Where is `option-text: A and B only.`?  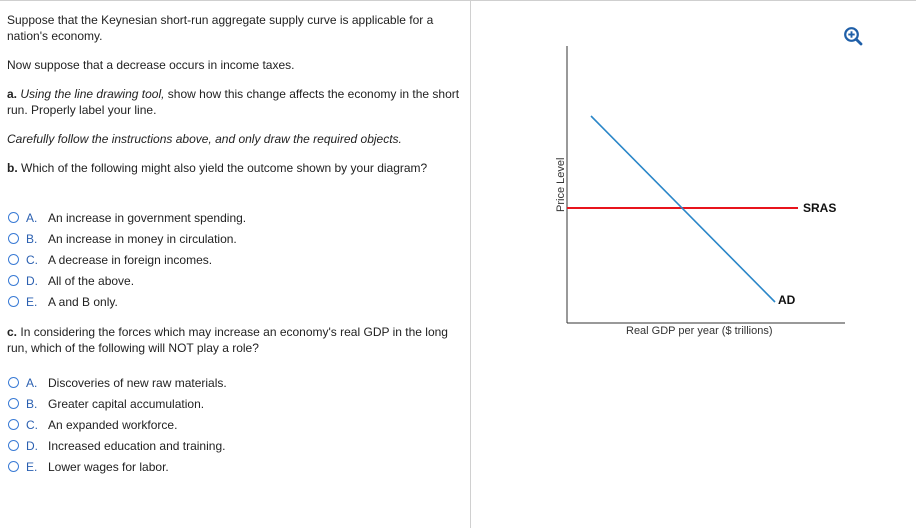
option-text: A and B only. is located at coordinates (83, 301).